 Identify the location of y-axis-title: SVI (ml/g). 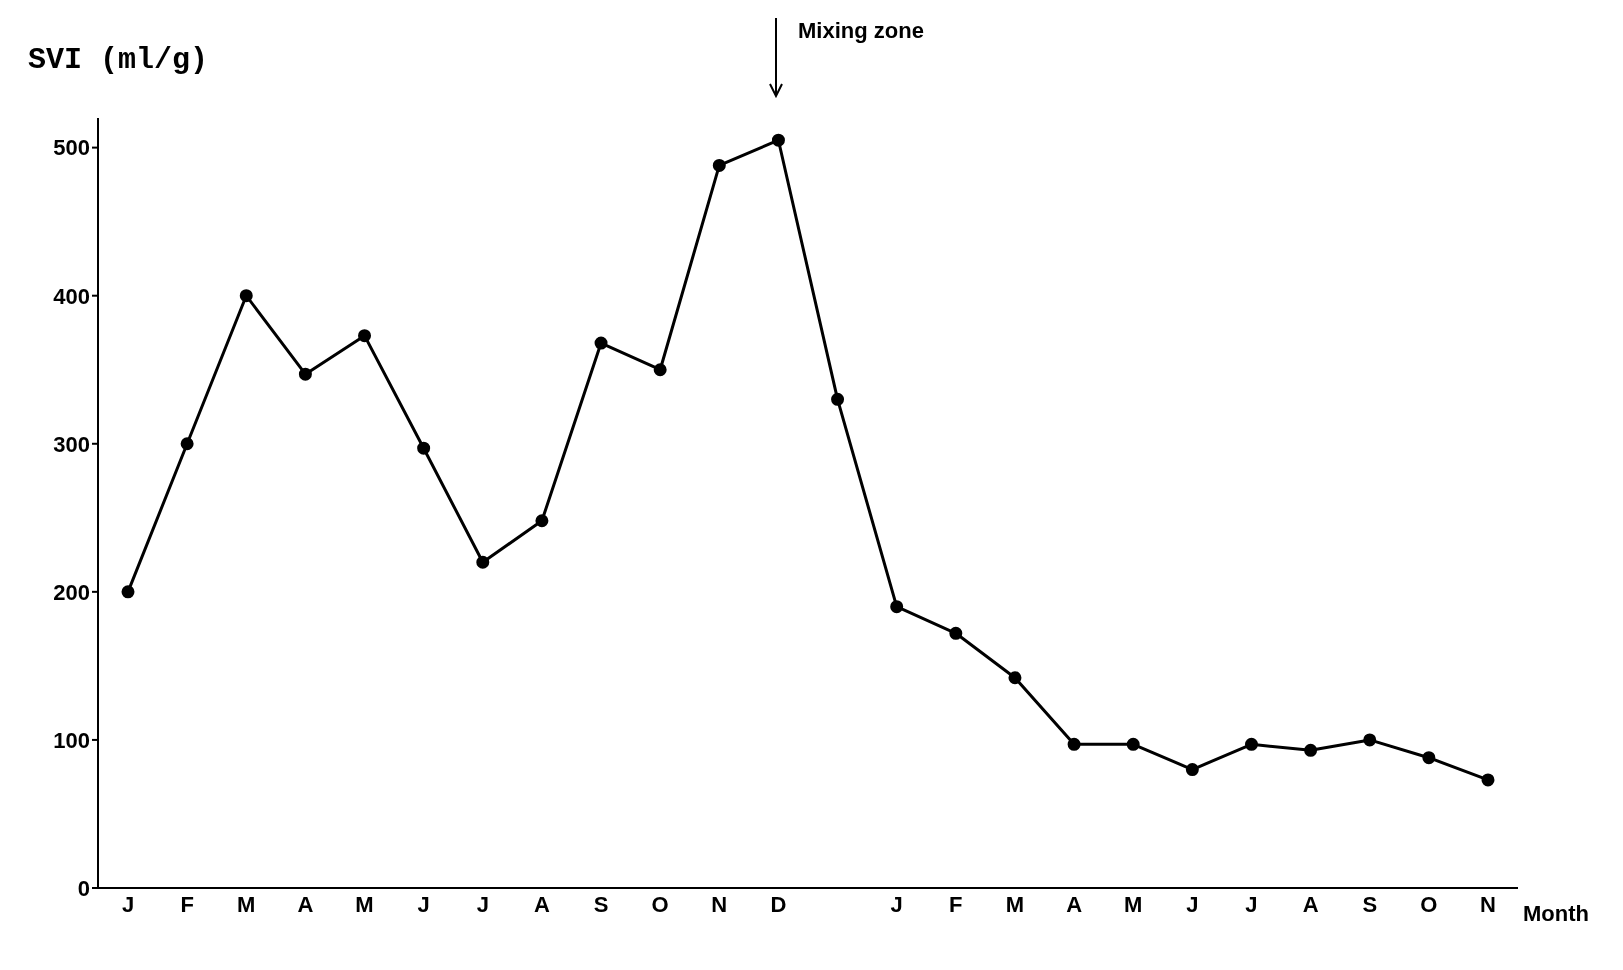
(118, 60).